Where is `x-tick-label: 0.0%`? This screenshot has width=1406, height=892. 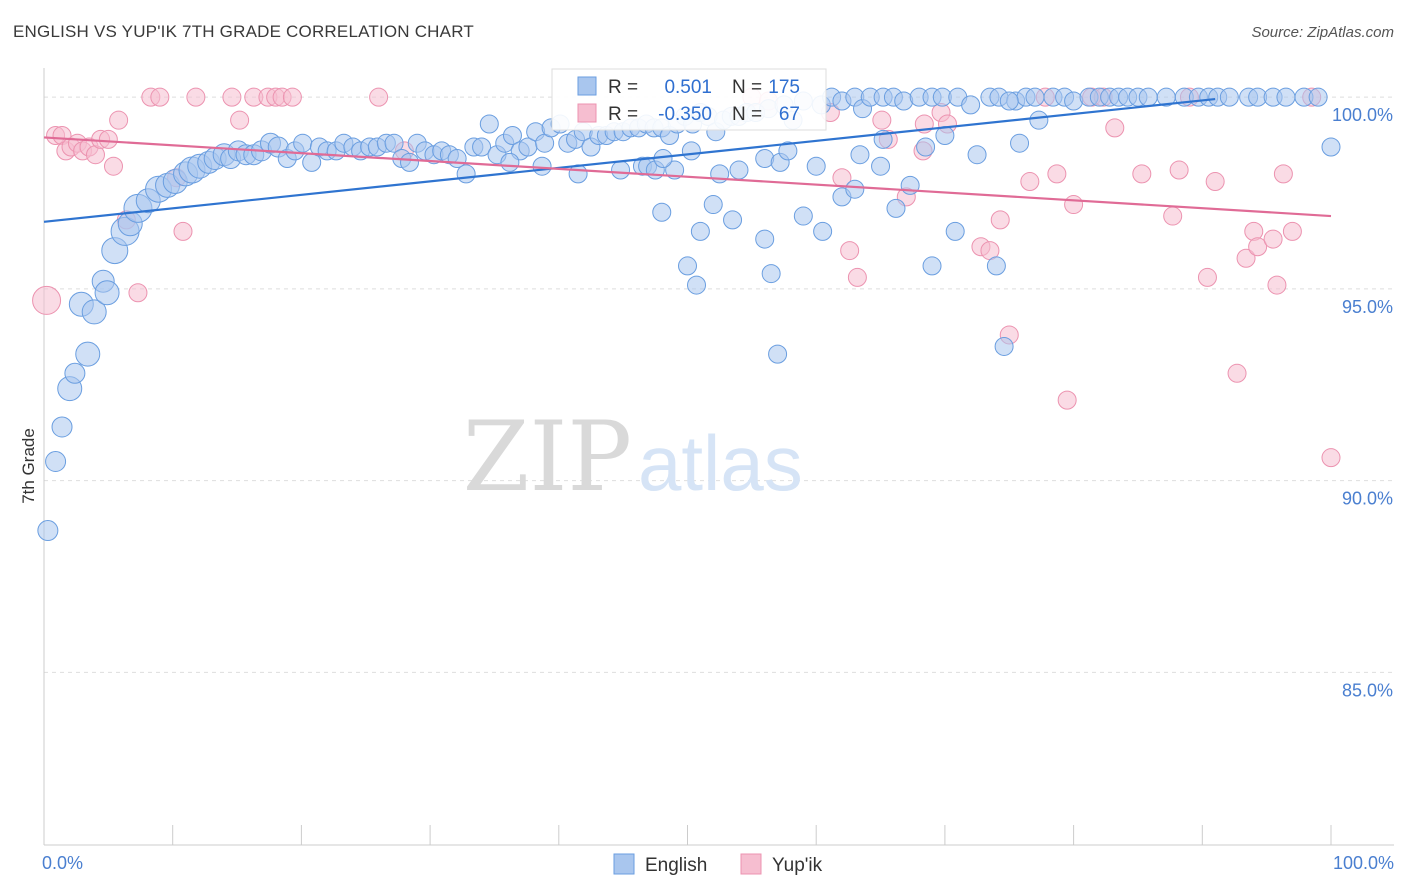
x-tick-label: 0.0% is located at coordinates (62, 863).